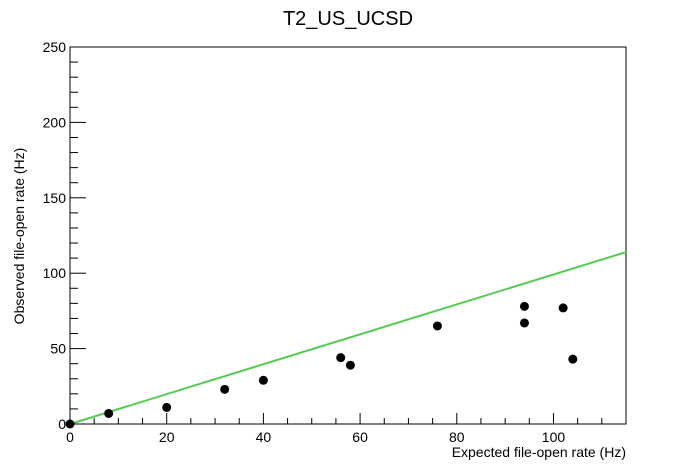  Describe the element at coordinates (58, 349) in the screenshot. I see `y-tick-label: 50` at that location.